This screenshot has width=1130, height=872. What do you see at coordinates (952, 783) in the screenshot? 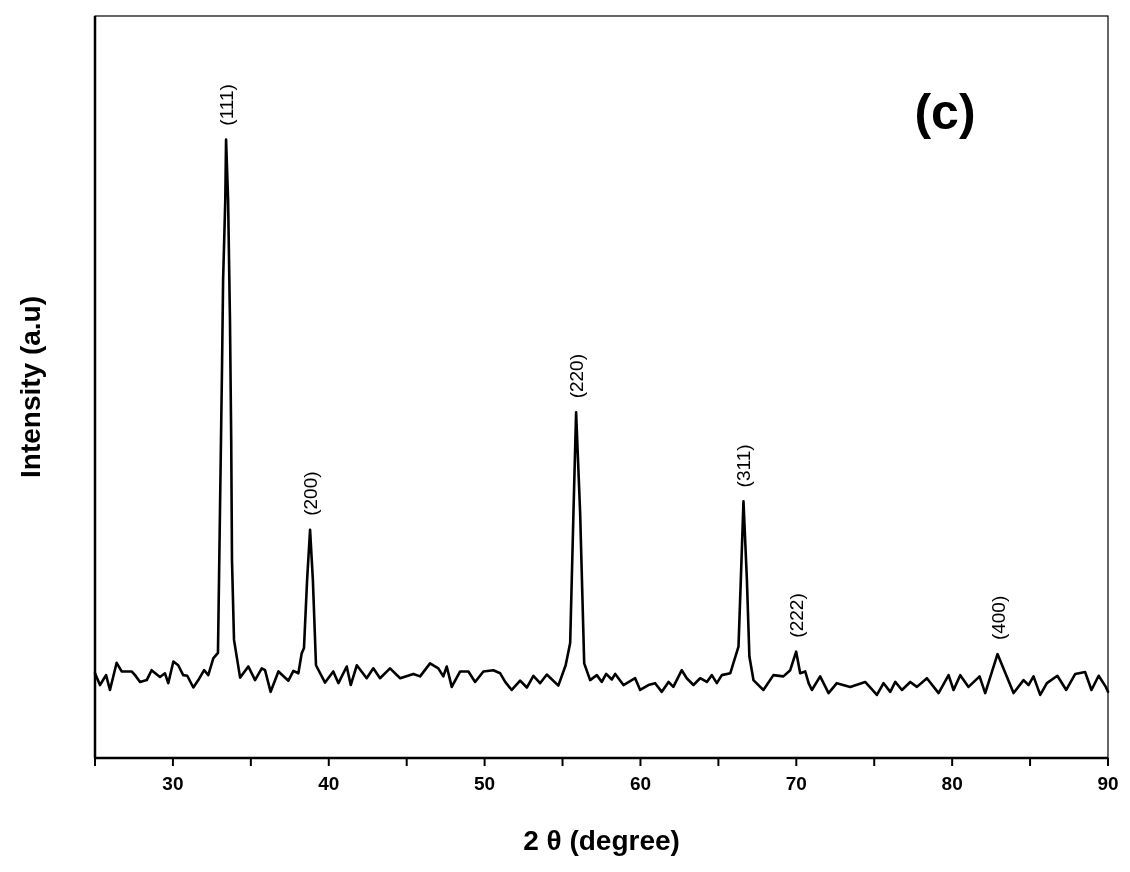
I see `x-tick-label: 80` at bounding box center [952, 783].